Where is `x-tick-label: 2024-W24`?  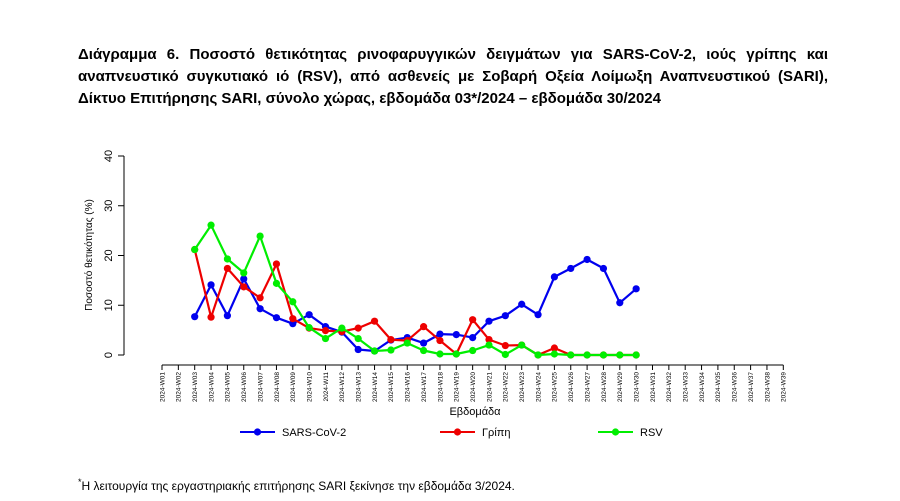
x-tick-label: 2024-W24 is located at coordinates (538, 387).